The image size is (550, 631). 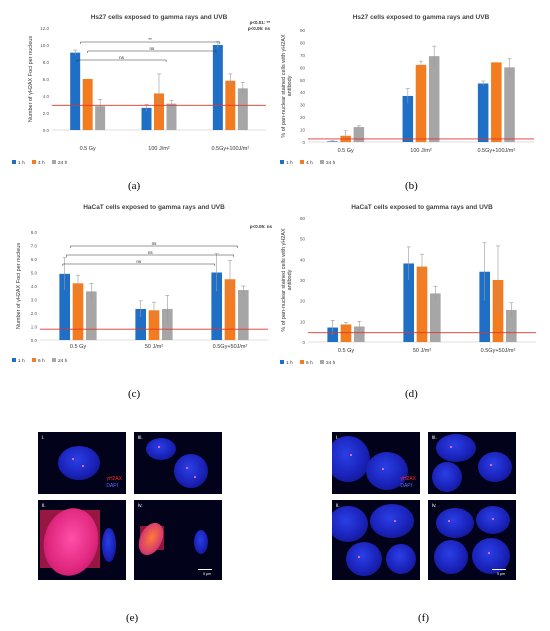 I want to click on y-tick-label: 80, so click(x=303, y=42).